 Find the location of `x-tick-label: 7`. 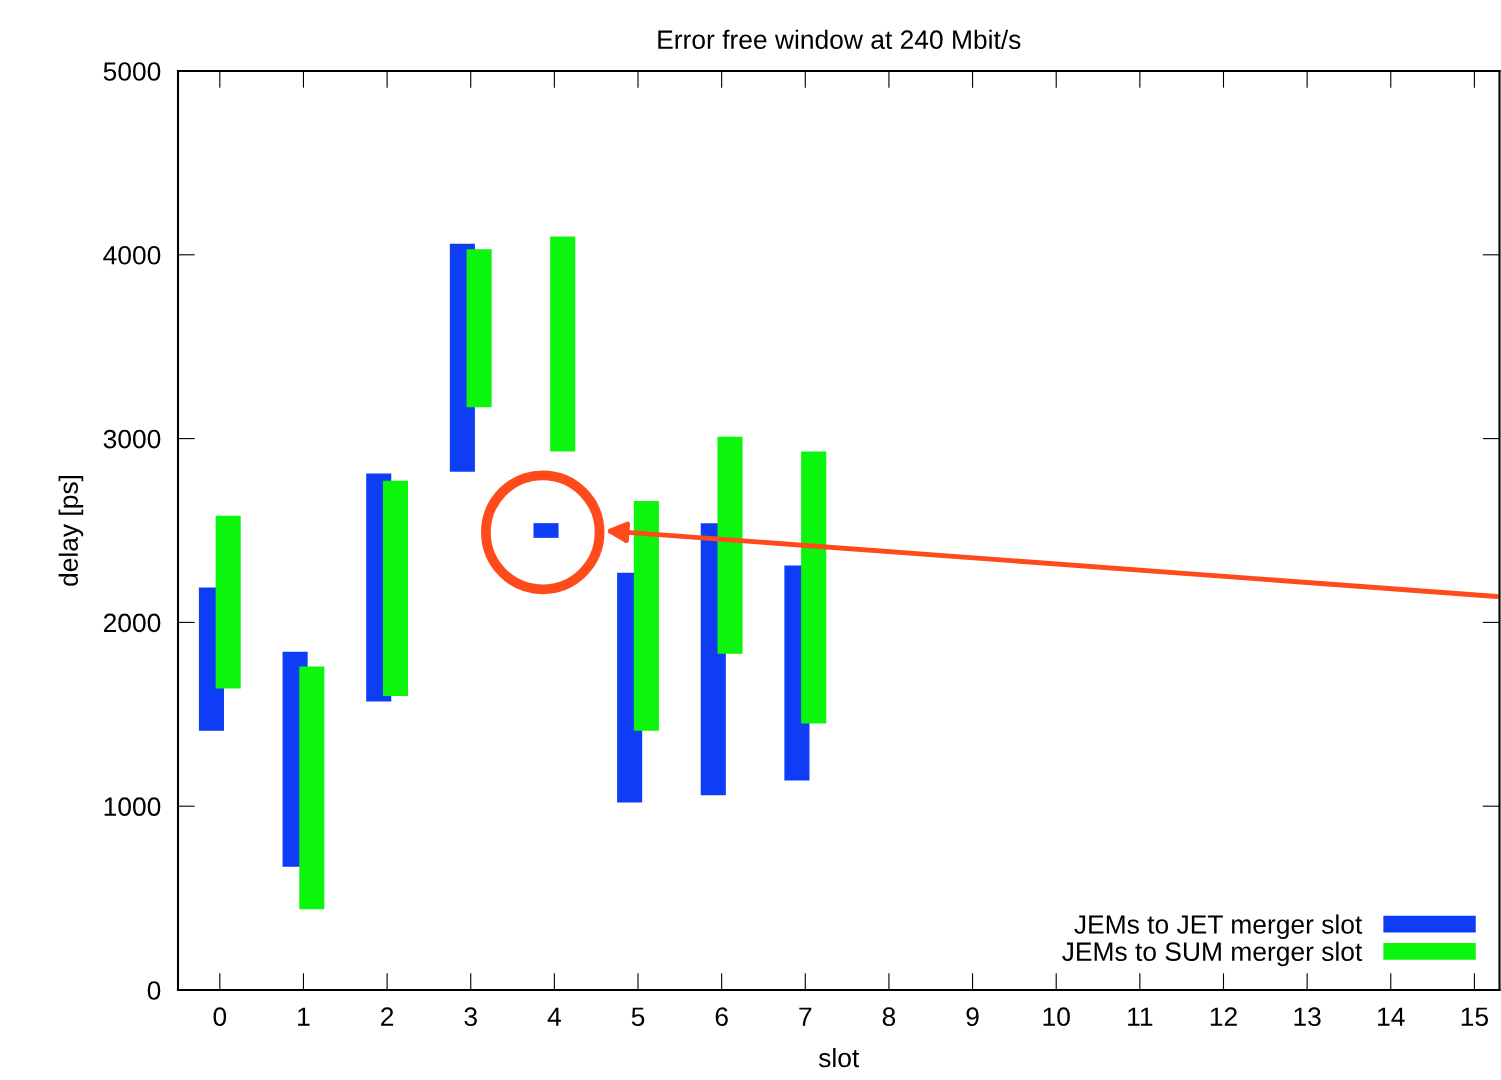

x-tick-label: 7 is located at coordinates (805, 1016).